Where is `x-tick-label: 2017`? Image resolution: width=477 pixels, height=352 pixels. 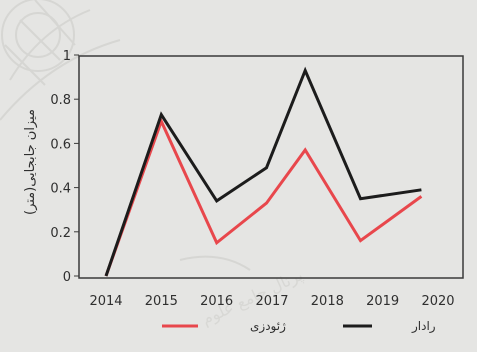
x-tick-label: 2017 is located at coordinates (271, 301).